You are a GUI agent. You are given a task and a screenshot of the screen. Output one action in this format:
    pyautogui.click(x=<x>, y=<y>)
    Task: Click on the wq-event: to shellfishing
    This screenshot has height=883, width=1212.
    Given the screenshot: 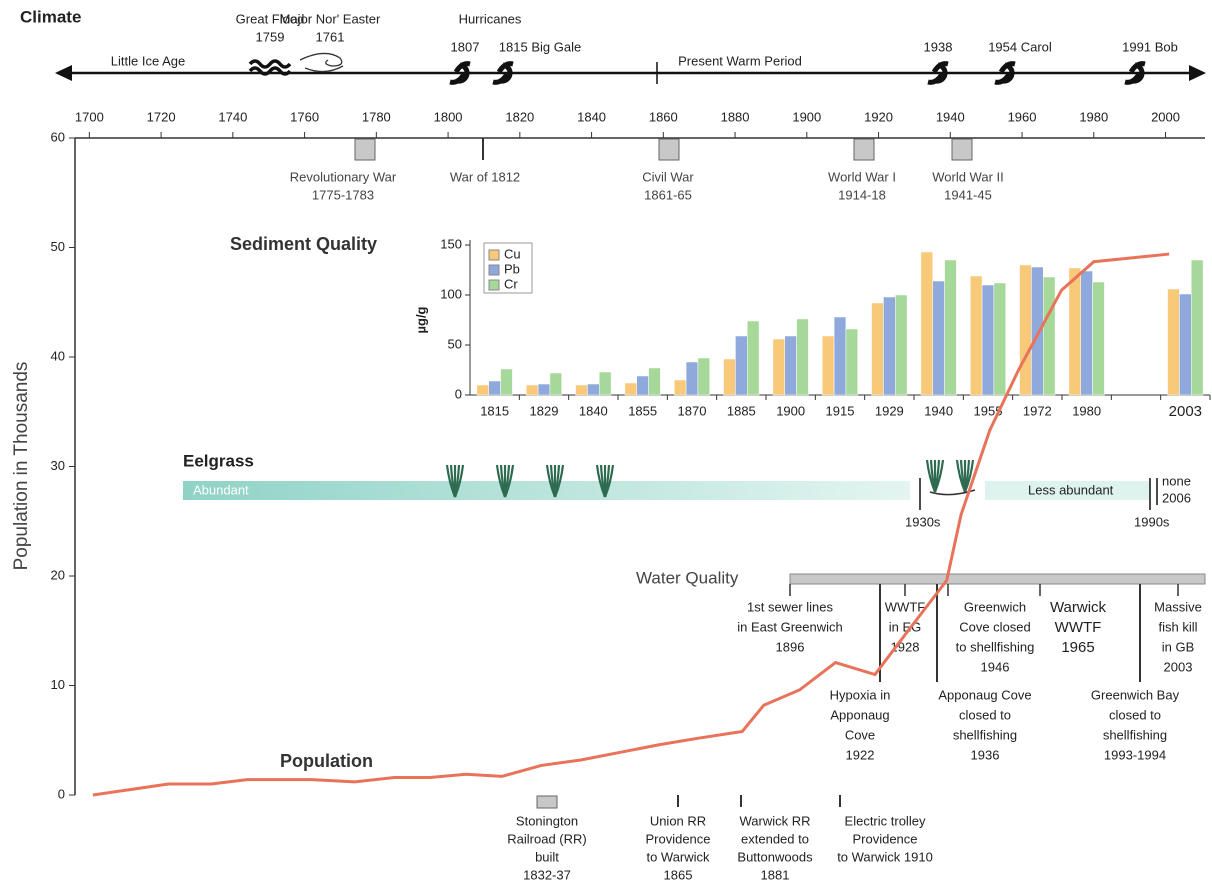 What is the action you would take?
    pyautogui.click(x=995, y=646)
    